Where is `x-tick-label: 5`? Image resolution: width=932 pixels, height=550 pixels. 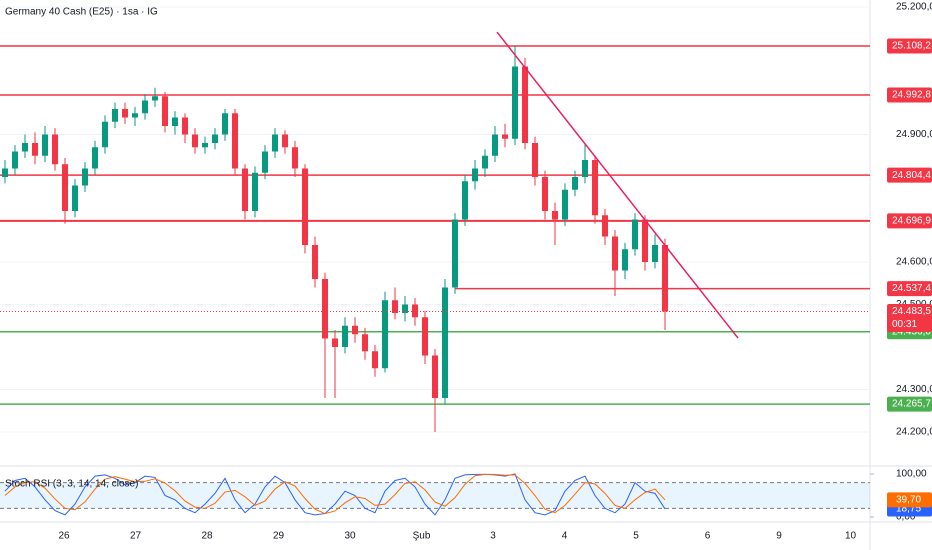
x-tick-label: 5 is located at coordinates (636, 536).